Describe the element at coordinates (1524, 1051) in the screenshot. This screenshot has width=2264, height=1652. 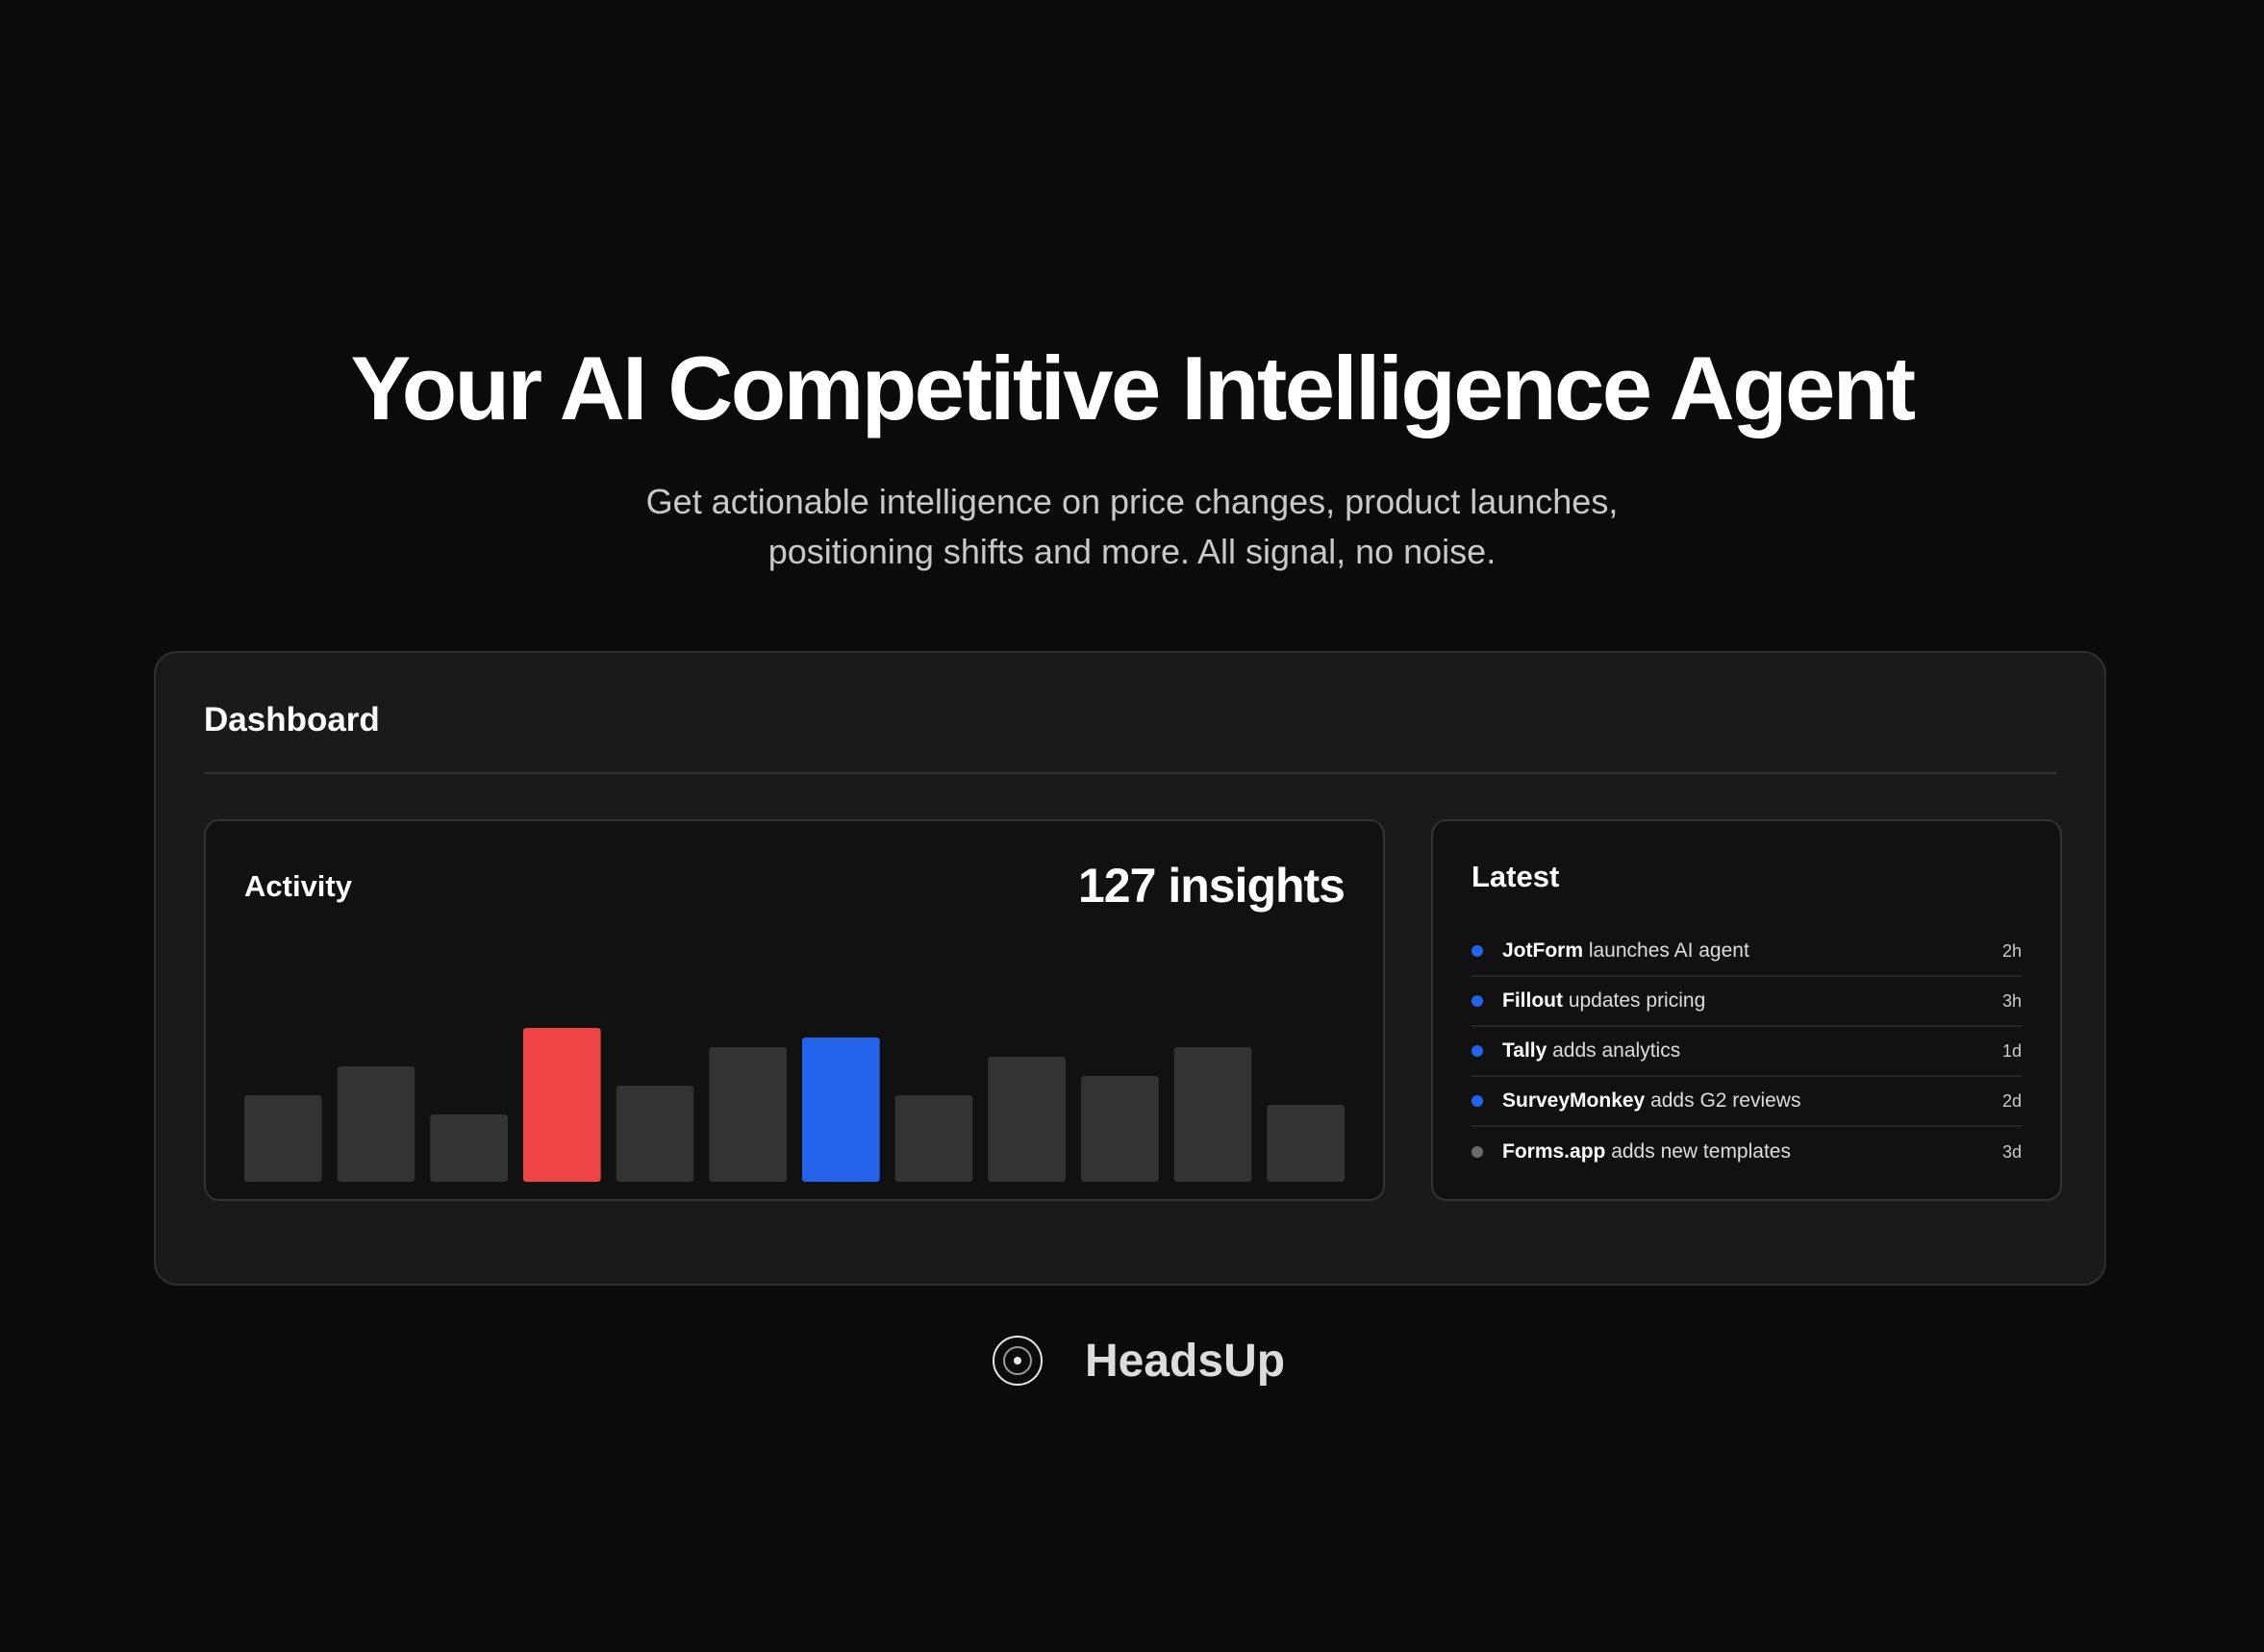
I see `company-name: Tally` at that location.